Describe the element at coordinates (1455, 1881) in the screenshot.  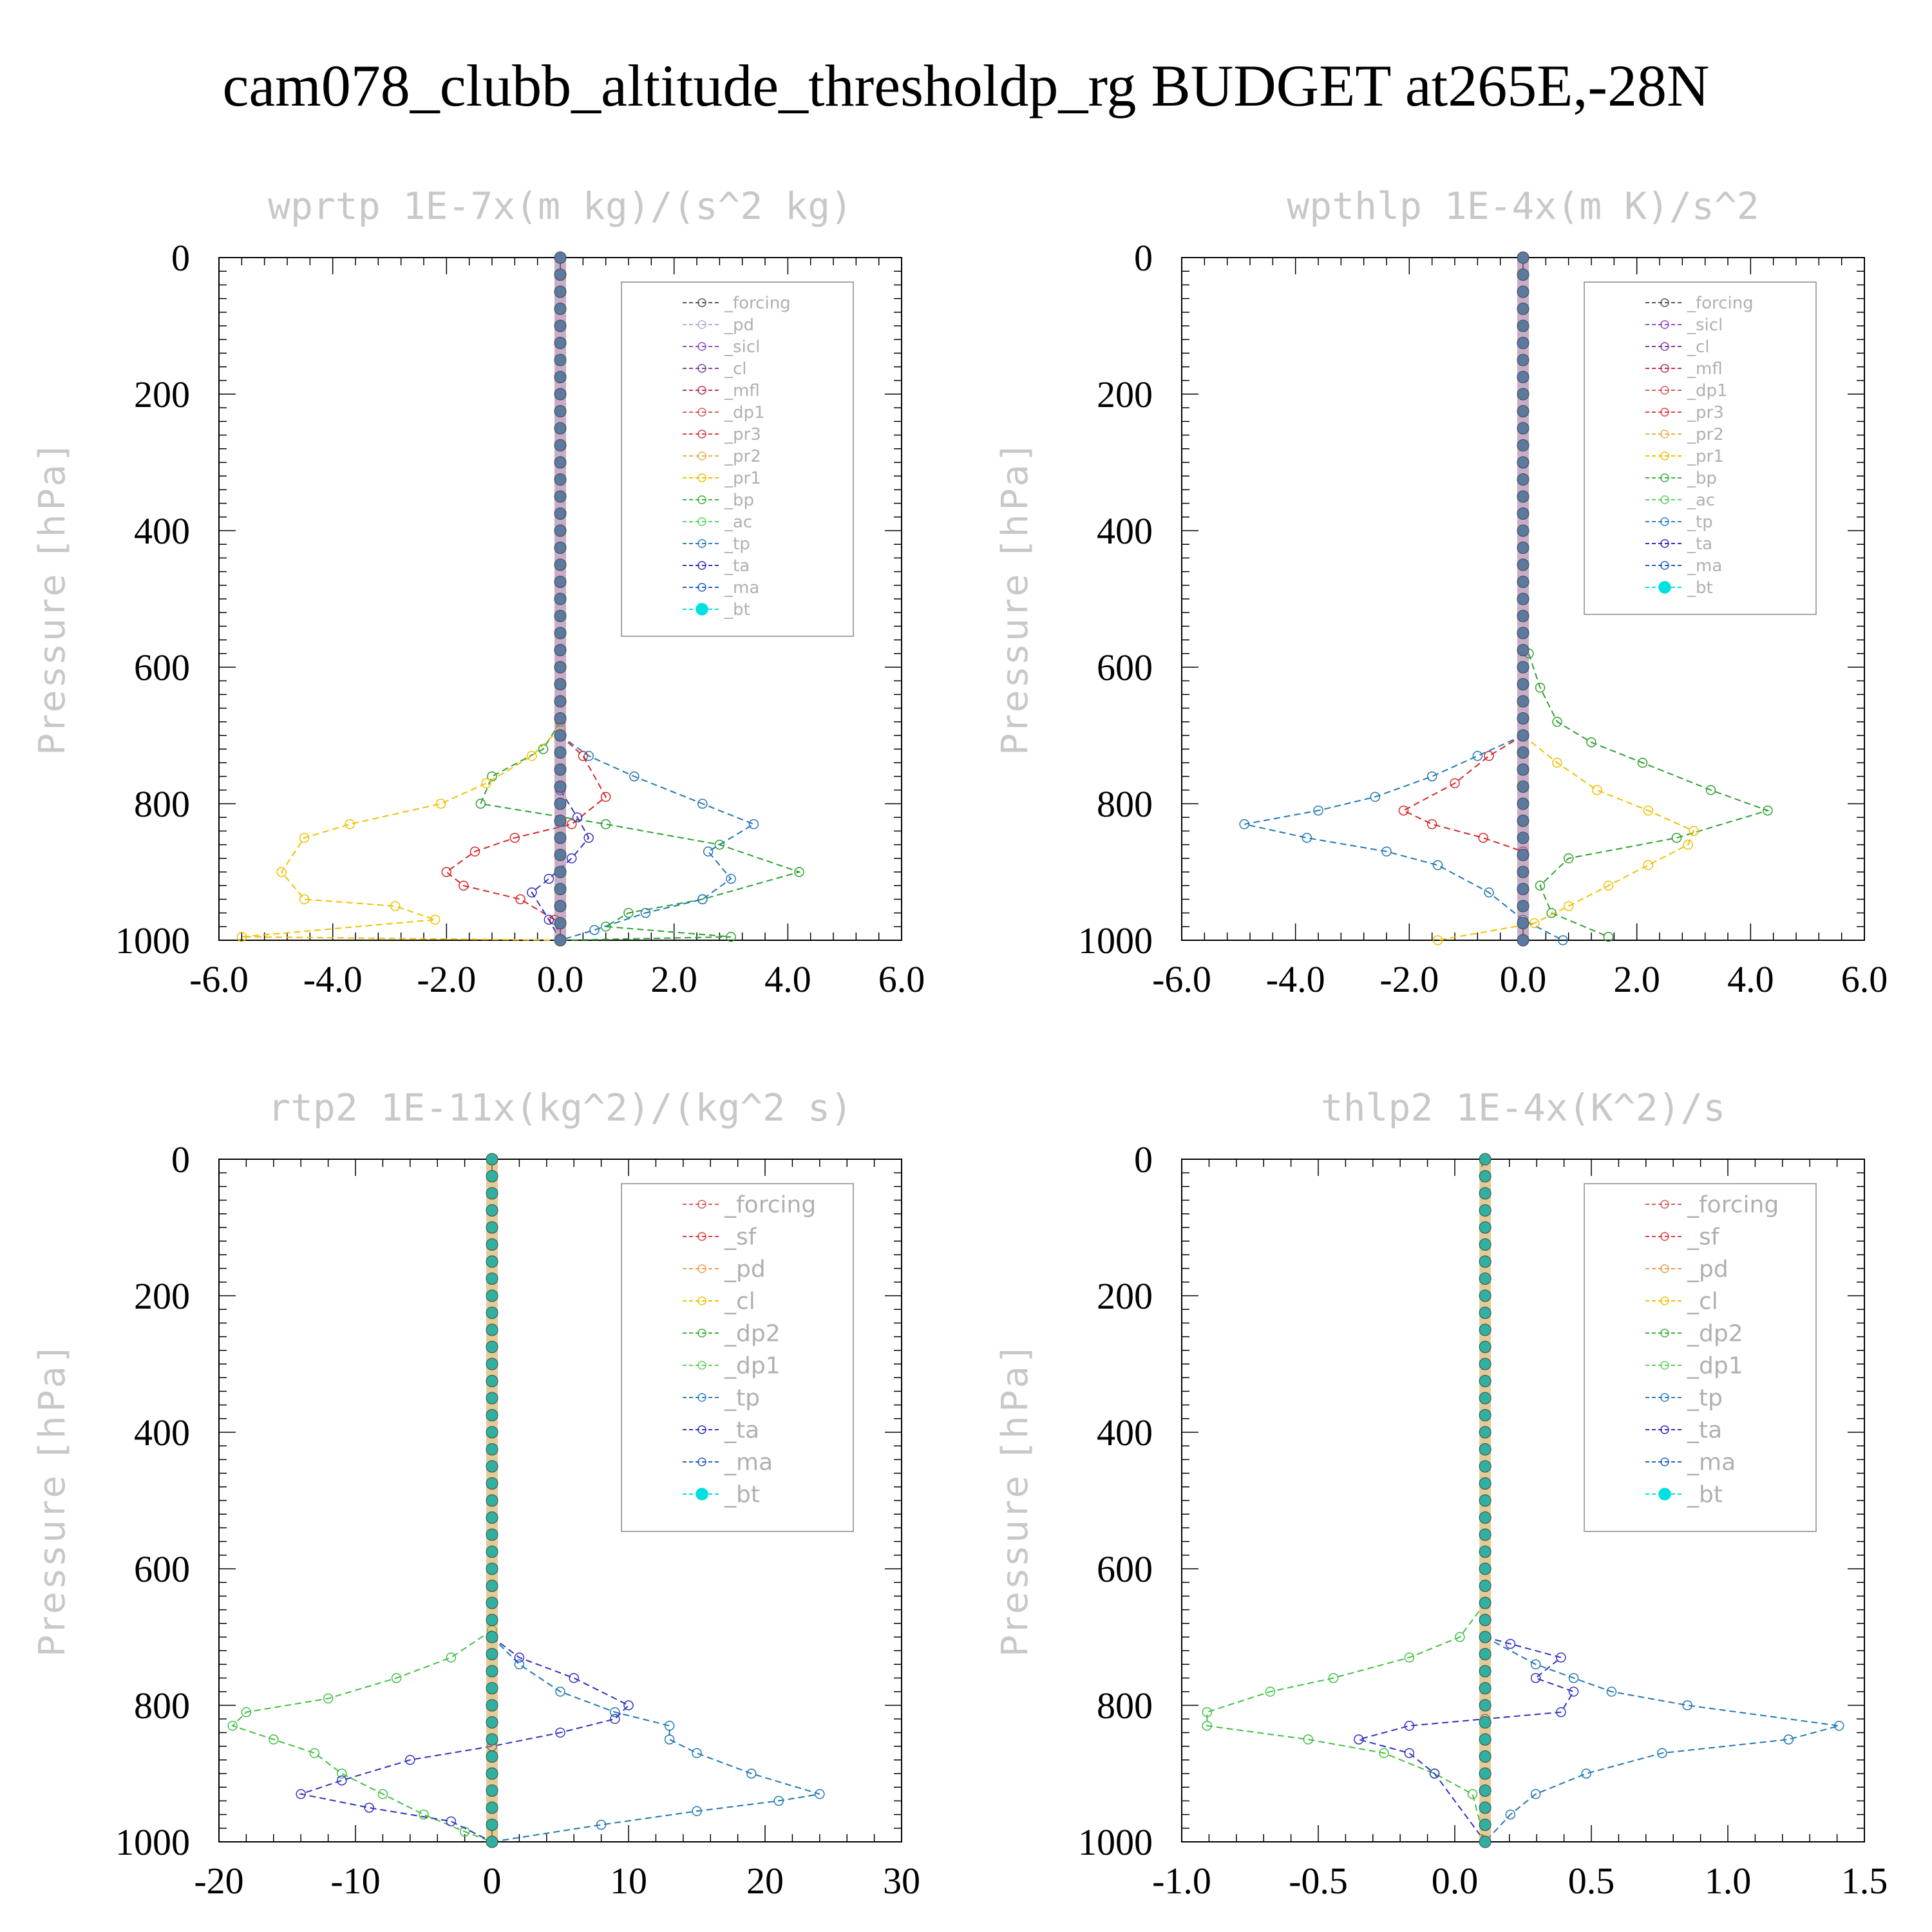
I see `x-tick-label: 0.0` at that location.